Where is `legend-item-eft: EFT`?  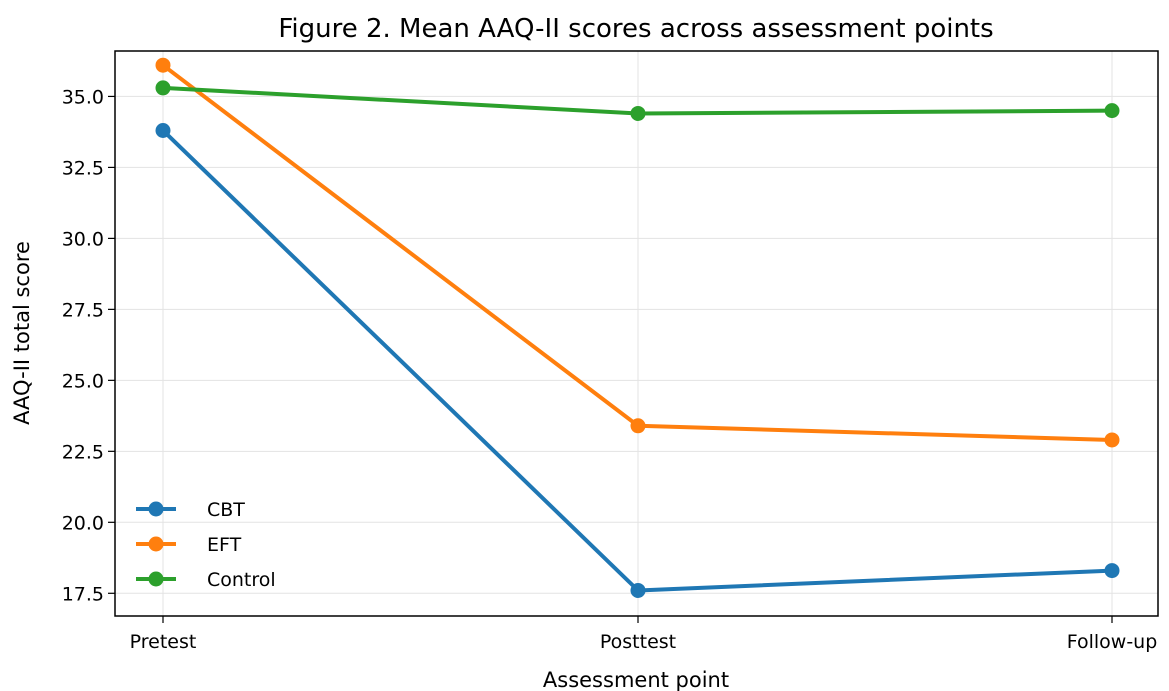 legend-item-eft: EFT is located at coordinates (189, 545).